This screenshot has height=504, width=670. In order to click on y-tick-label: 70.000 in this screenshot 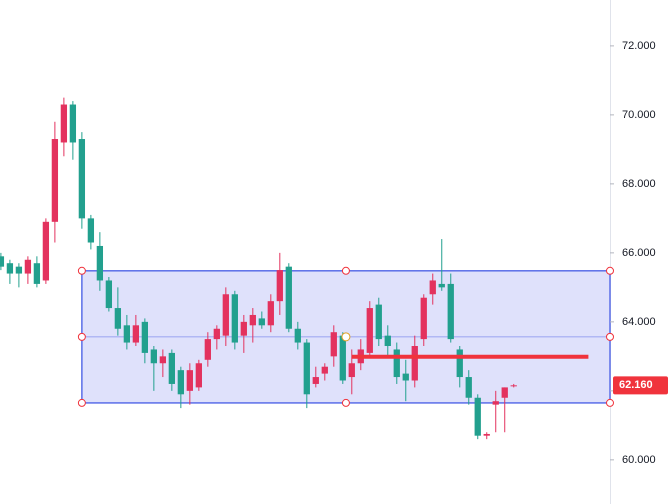, I will do `click(639, 115)`.